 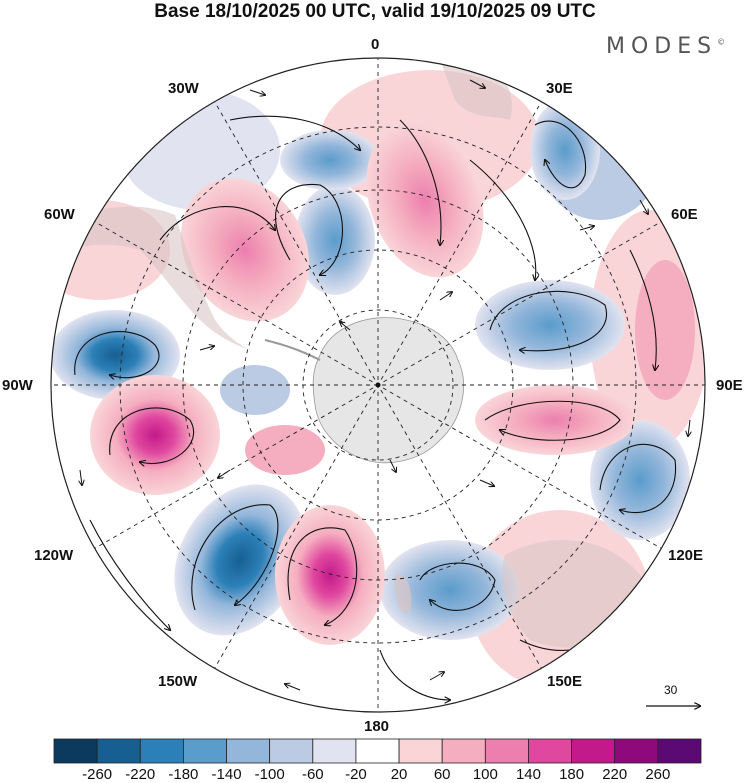 I want to click on high-anomaly-north, so click(x=425, y=200).